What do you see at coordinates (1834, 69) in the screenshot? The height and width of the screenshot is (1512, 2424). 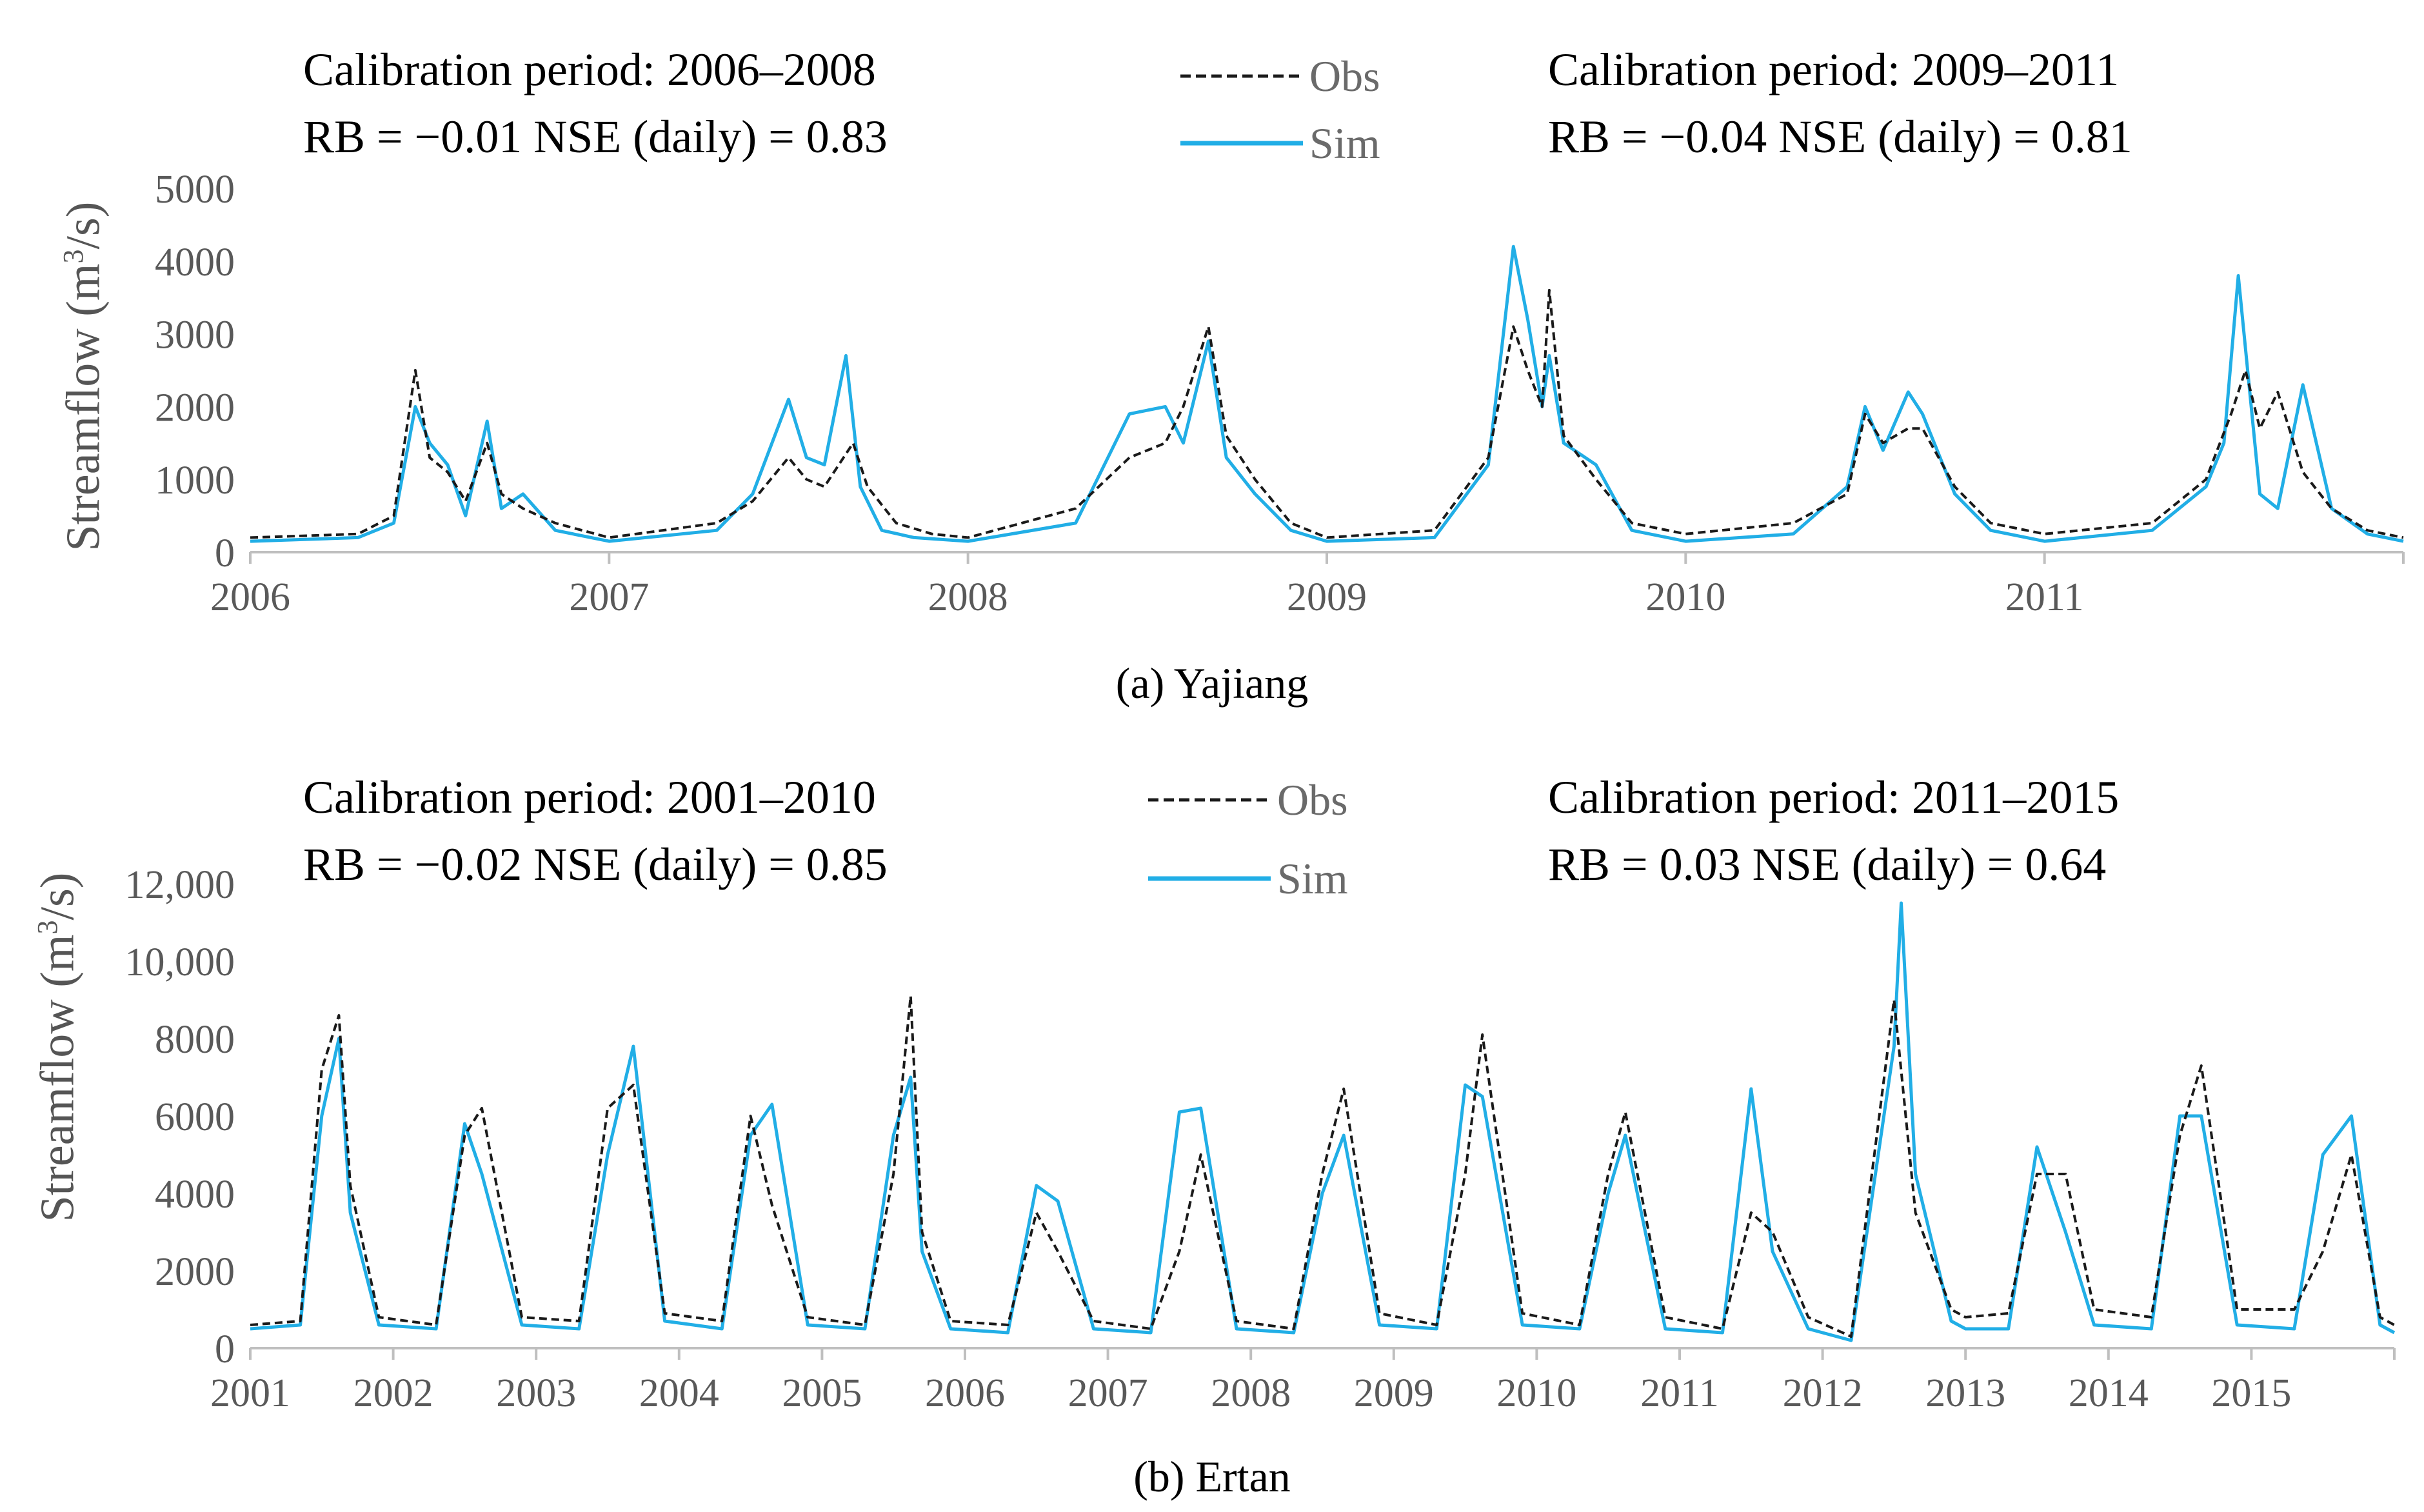 I see `panel-a-right-period: Calibration period: 2009–2011` at bounding box center [1834, 69].